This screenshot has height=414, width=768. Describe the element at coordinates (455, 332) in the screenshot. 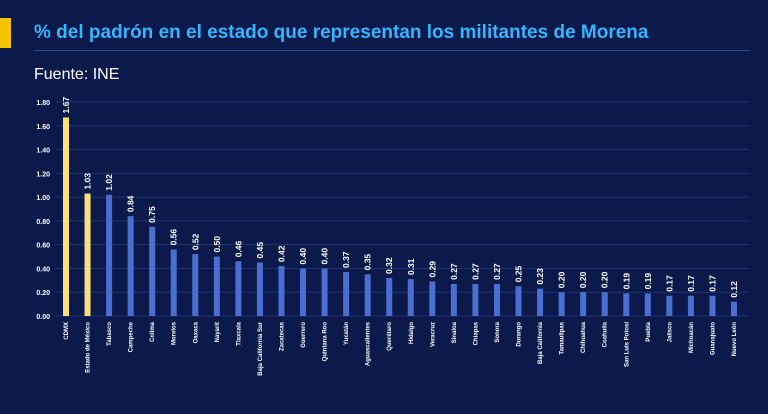

I see `x-tick-label: Sinaloa` at that location.